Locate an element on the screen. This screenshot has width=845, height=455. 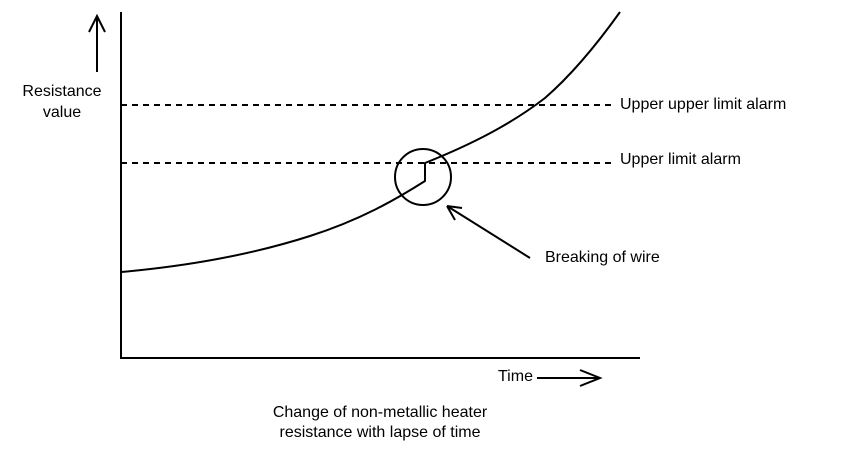
y-arrow is located at coordinates (97, 42).